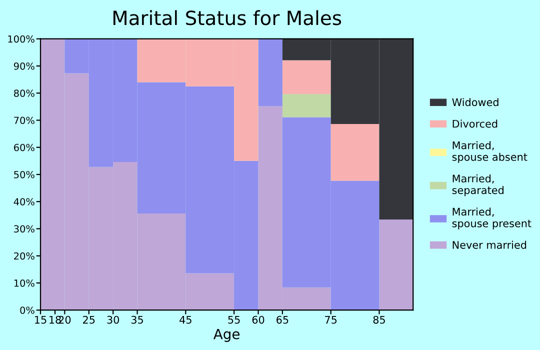  I want to click on x-axis-title: Age, so click(226, 335).